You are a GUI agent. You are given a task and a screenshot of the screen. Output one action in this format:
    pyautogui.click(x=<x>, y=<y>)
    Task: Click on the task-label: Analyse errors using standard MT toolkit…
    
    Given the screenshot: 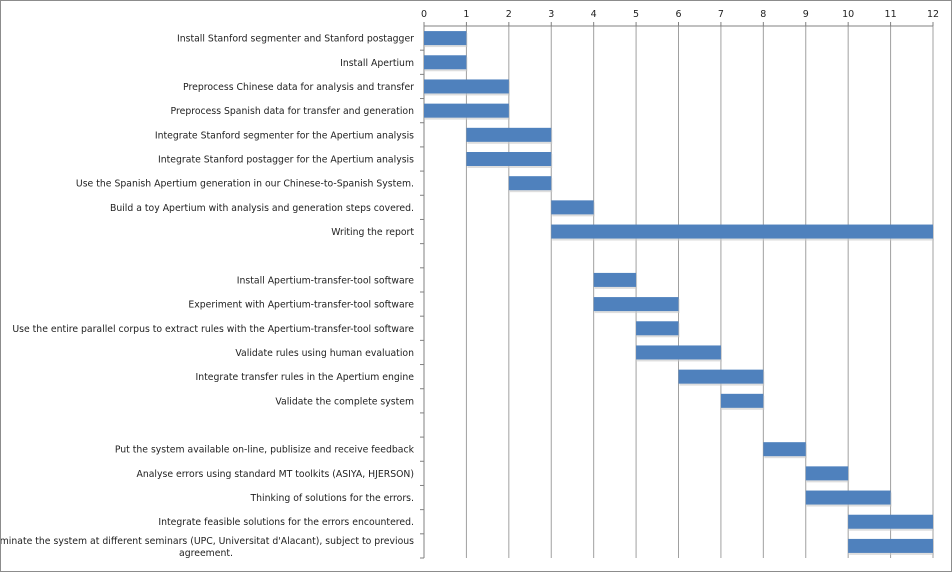 What is the action you would take?
    pyautogui.click(x=275, y=474)
    